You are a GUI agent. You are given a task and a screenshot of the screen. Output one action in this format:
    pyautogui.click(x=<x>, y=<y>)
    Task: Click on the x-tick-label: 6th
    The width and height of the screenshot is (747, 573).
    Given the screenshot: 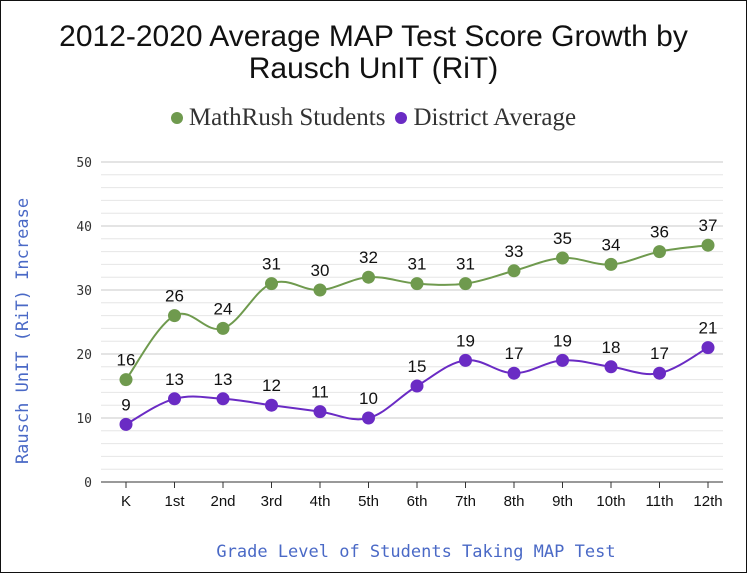 What is the action you would take?
    pyautogui.click(x=417, y=501)
    